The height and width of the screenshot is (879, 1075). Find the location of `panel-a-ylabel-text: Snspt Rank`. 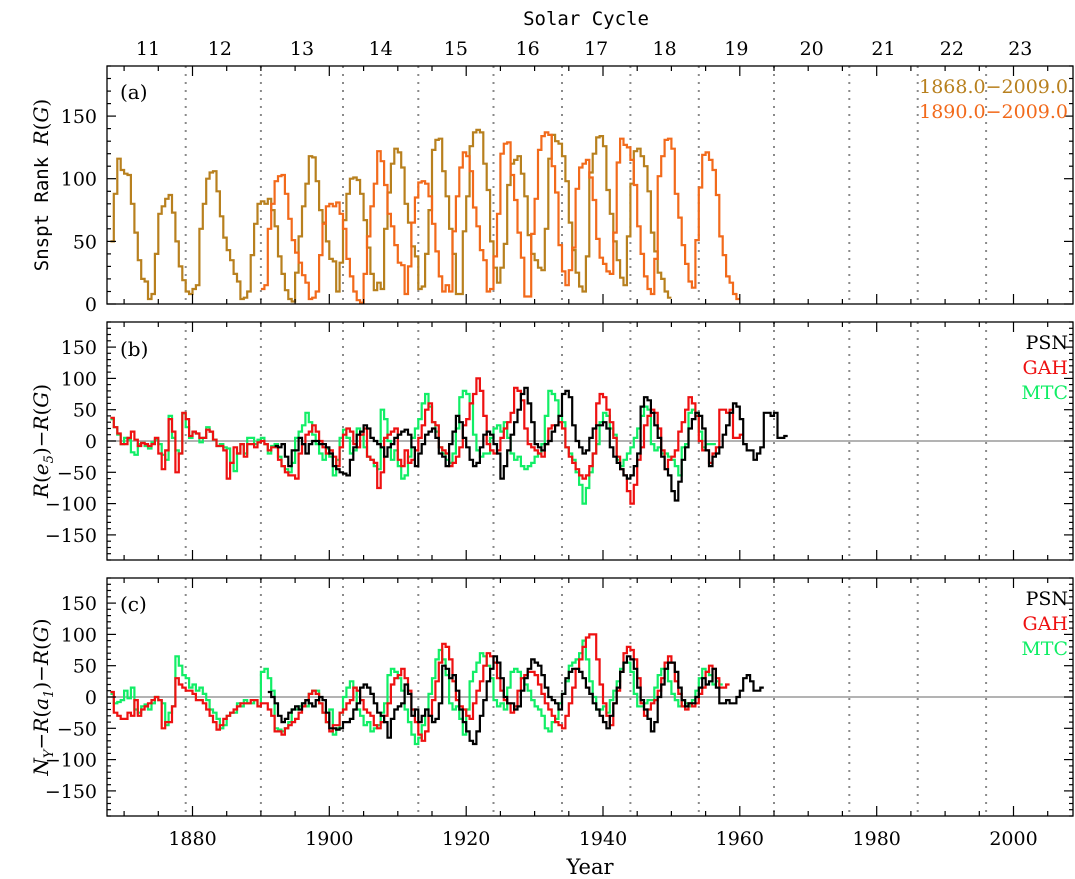

panel-a-ylabel-text: Snspt Rank is located at coordinates (42, 208).